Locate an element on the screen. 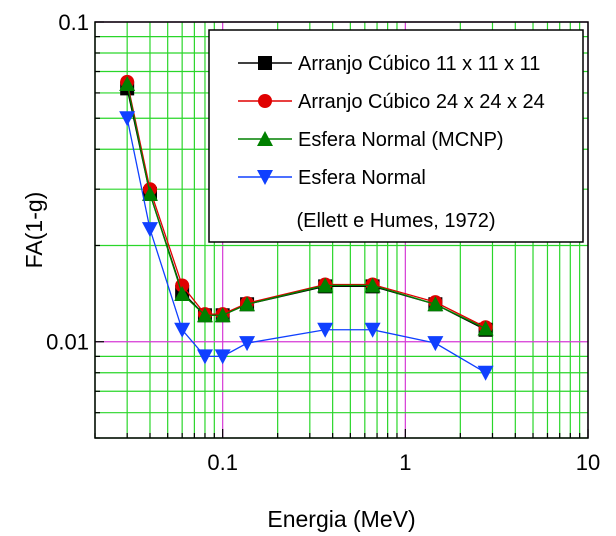  y-axis-title: FA(1-g) is located at coordinates (34, 230).